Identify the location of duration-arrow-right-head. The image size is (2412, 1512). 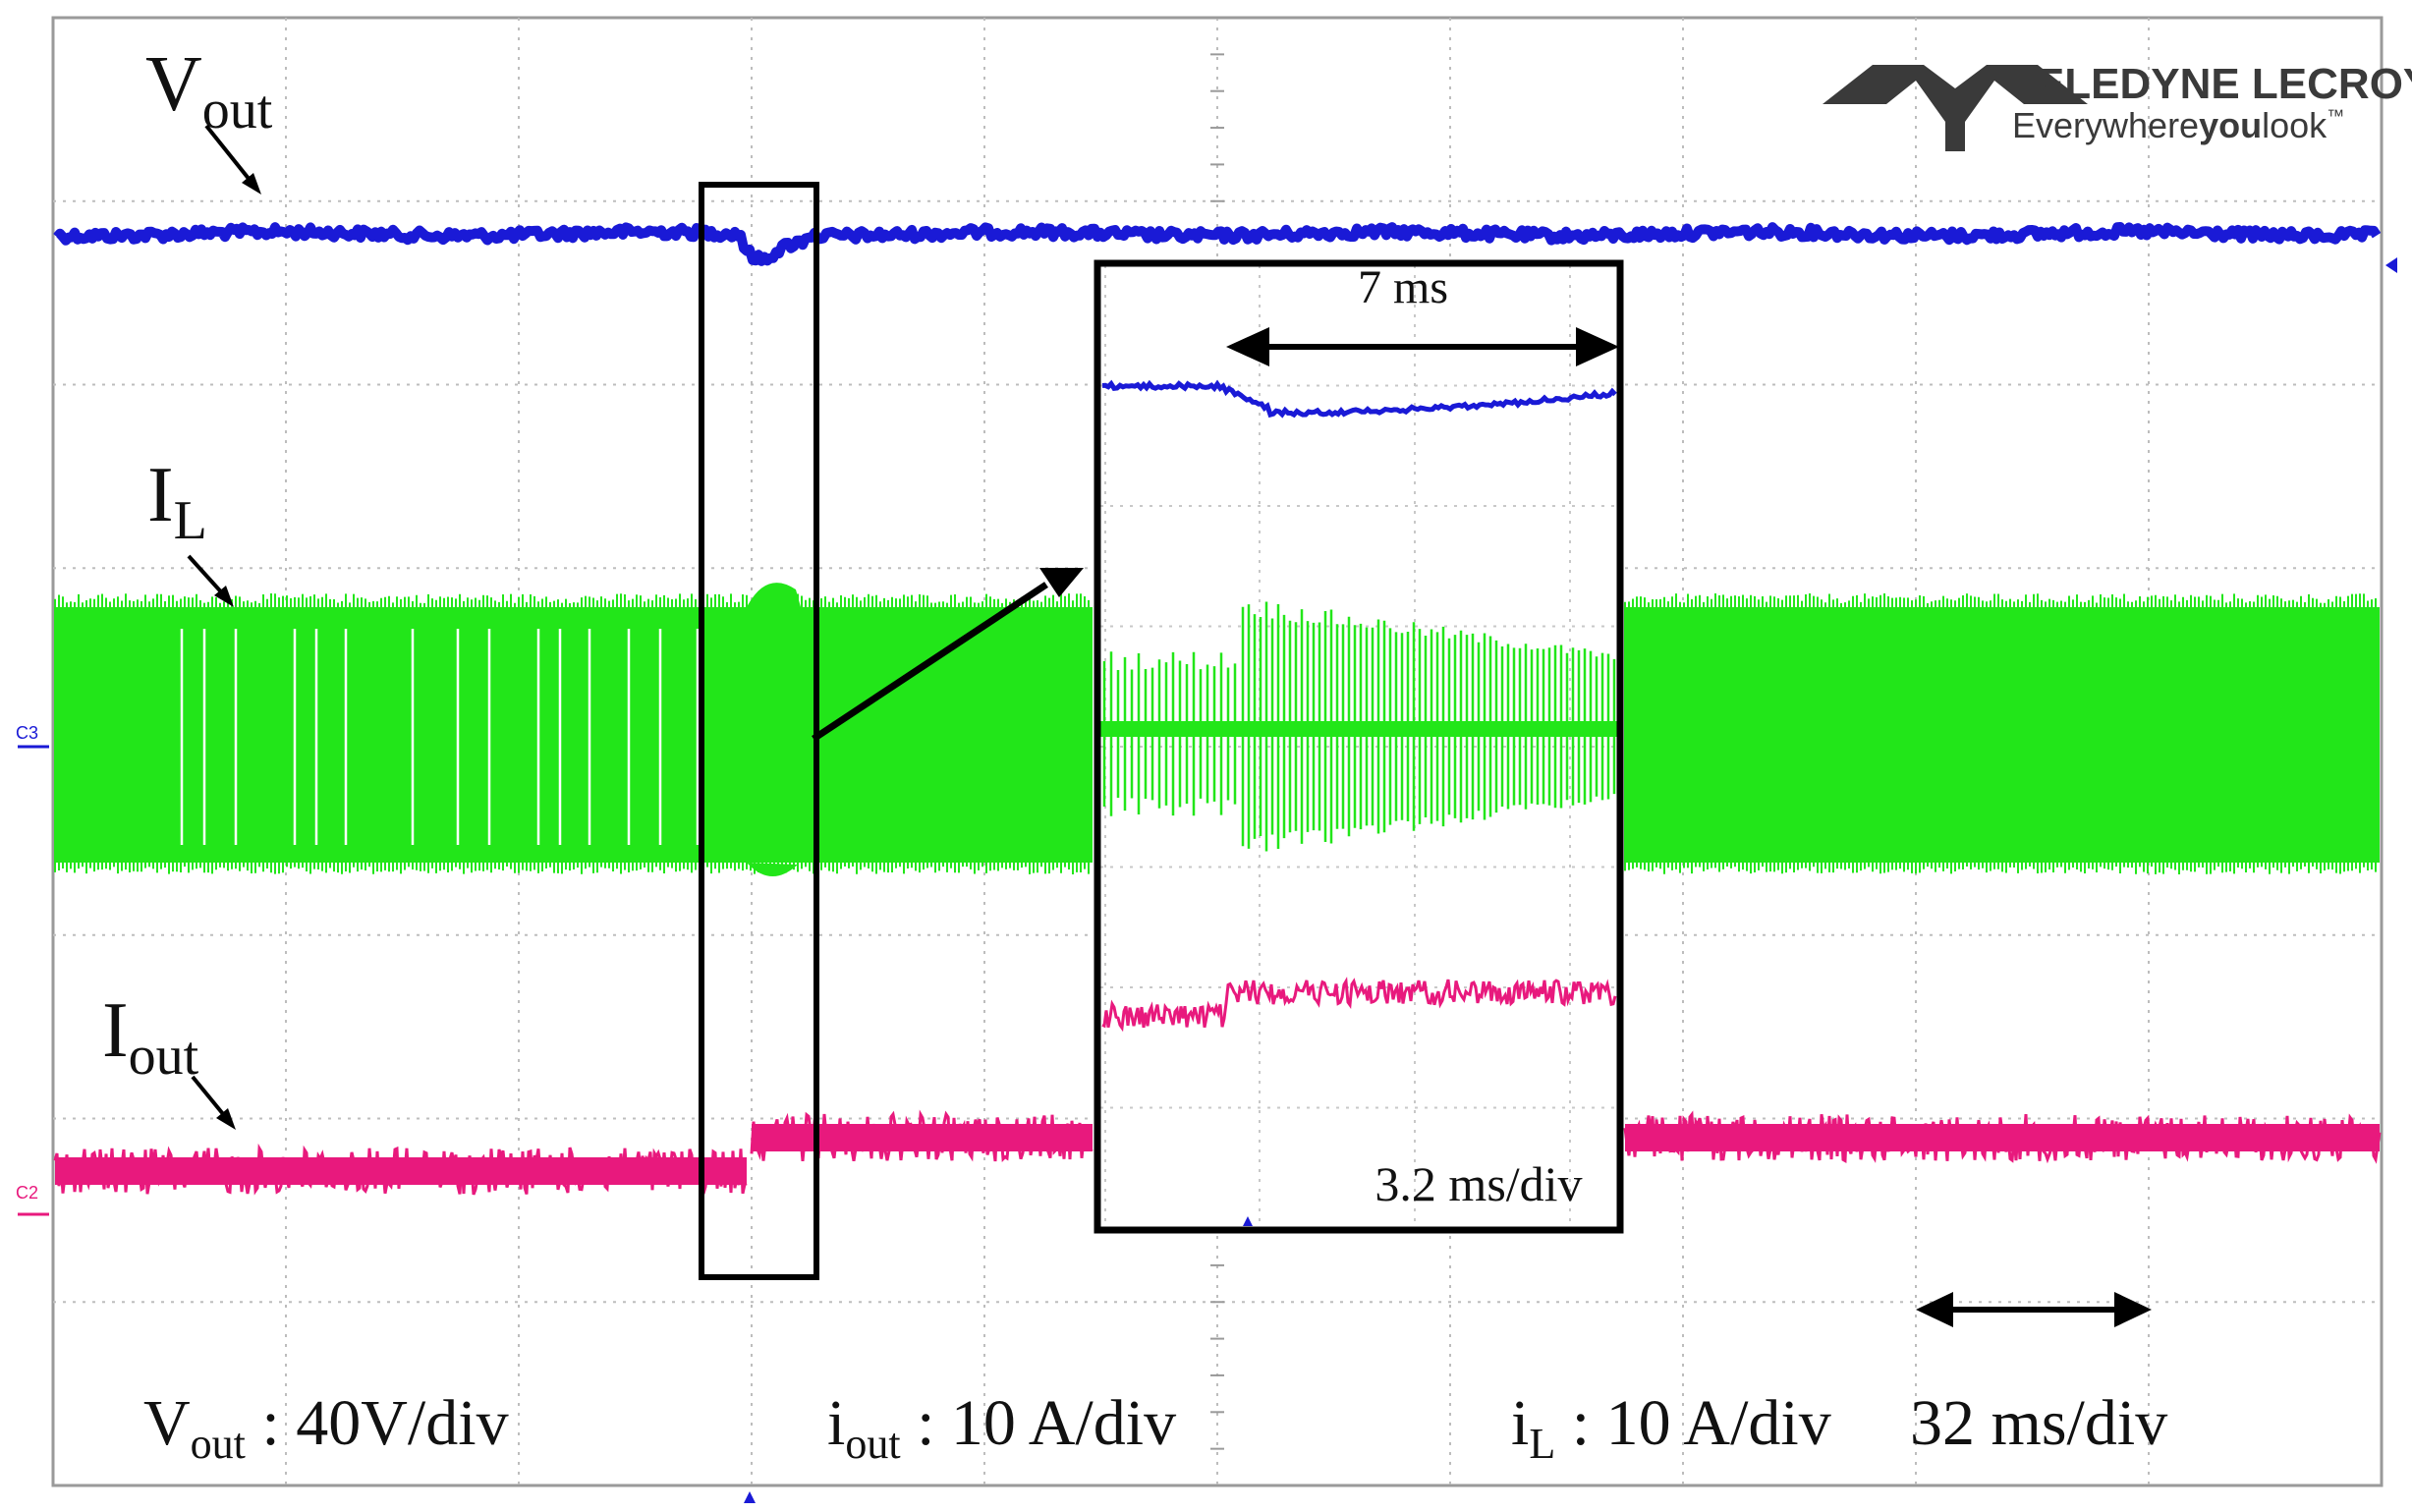
(1597, 346).